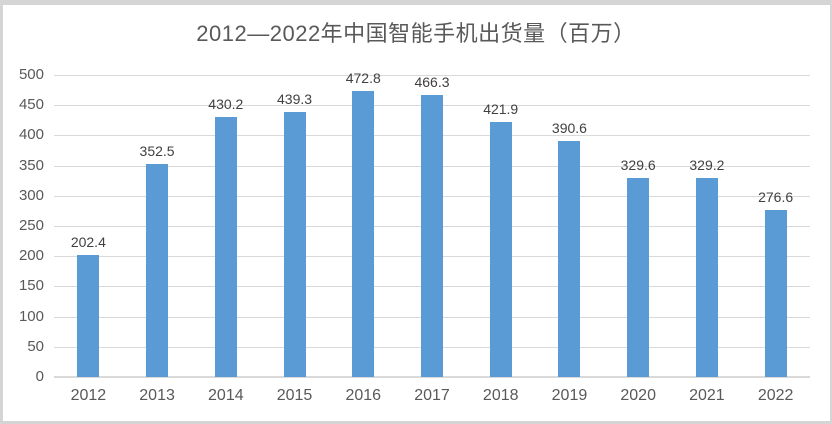 The width and height of the screenshot is (832, 424). I want to click on y-tick-label: 100, so click(31, 316).